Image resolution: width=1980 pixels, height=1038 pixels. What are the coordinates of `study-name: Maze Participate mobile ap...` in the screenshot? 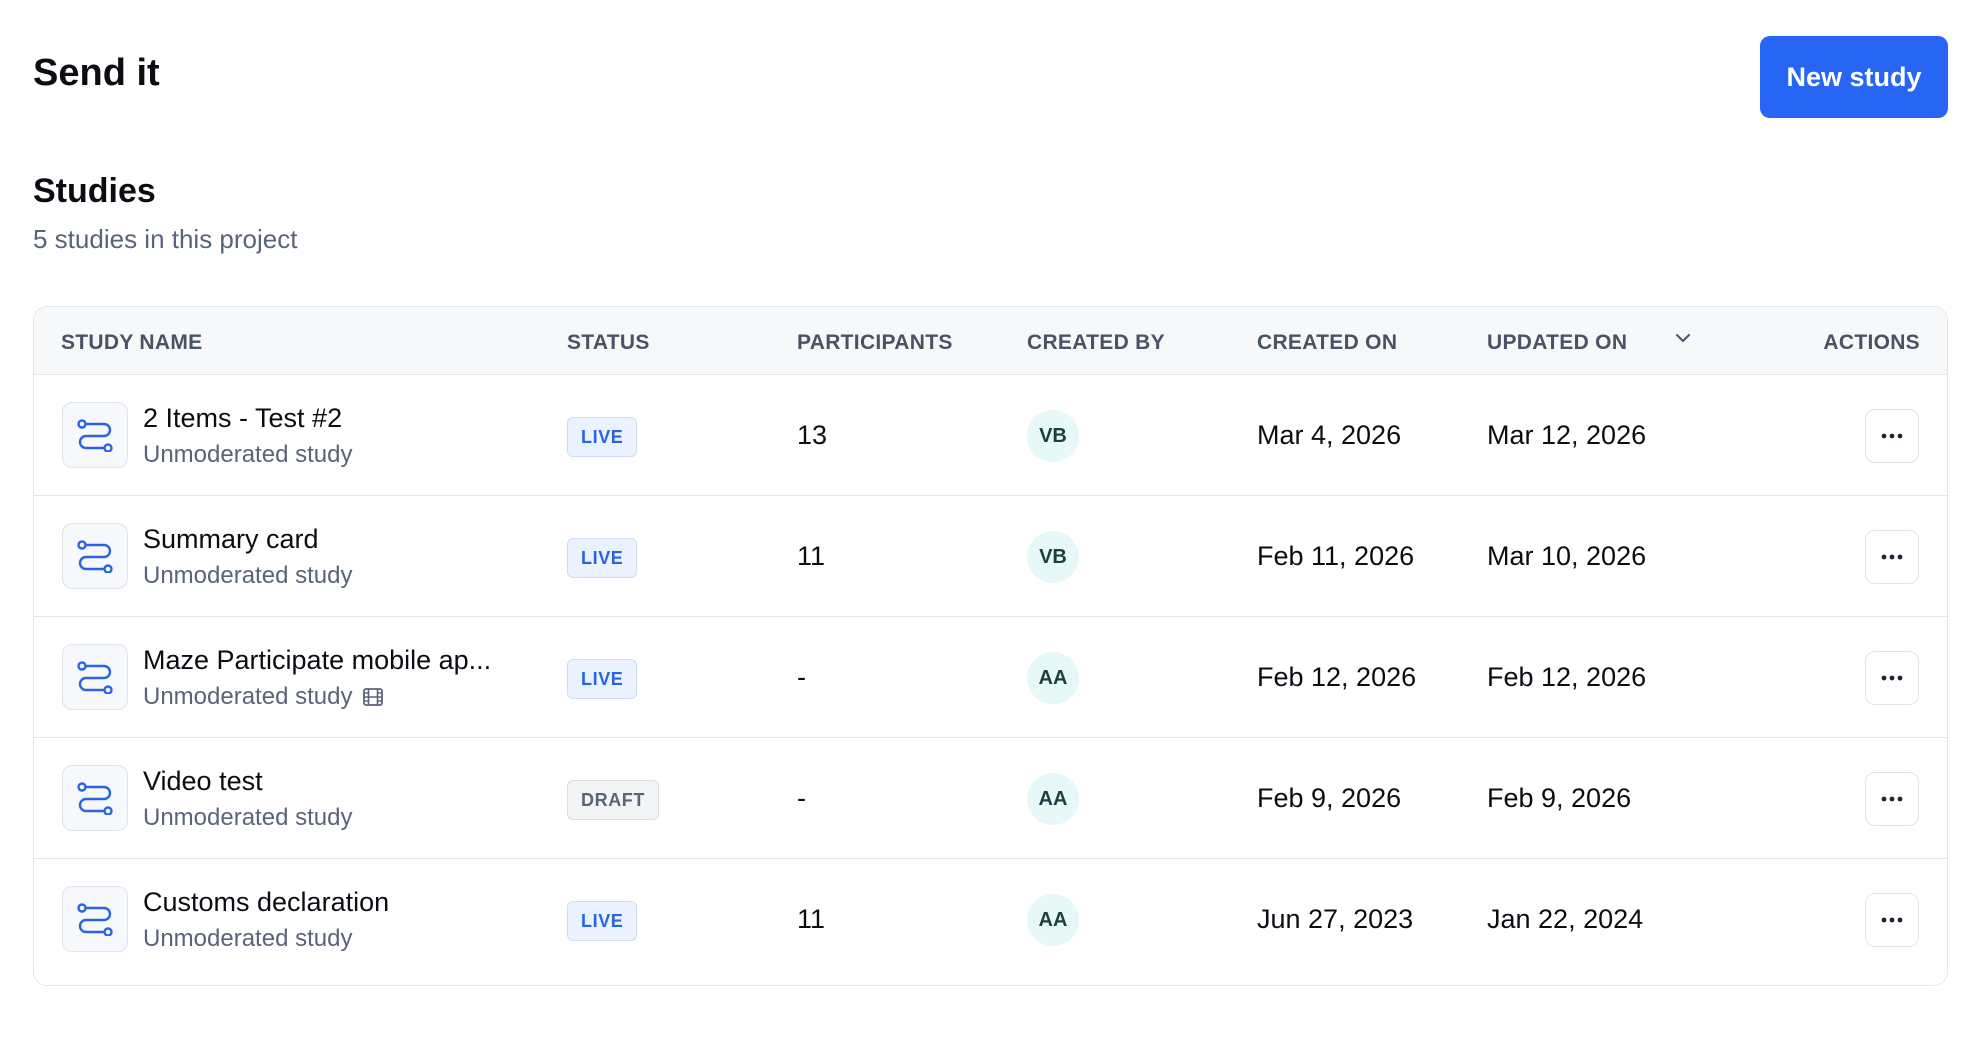 It's located at (317, 660).